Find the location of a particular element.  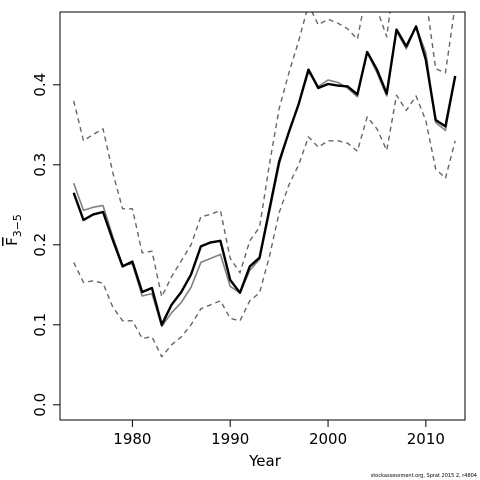

y-tick-label: 0.2 is located at coordinates (40, 245).